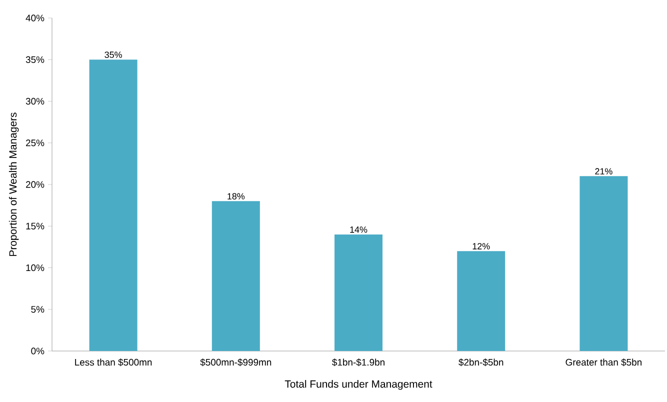  What do you see at coordinates (13, 184) in the screenshot?
I see `y-axis-title: Proportion of Wealth Managers` at bounding box center [13, 184].